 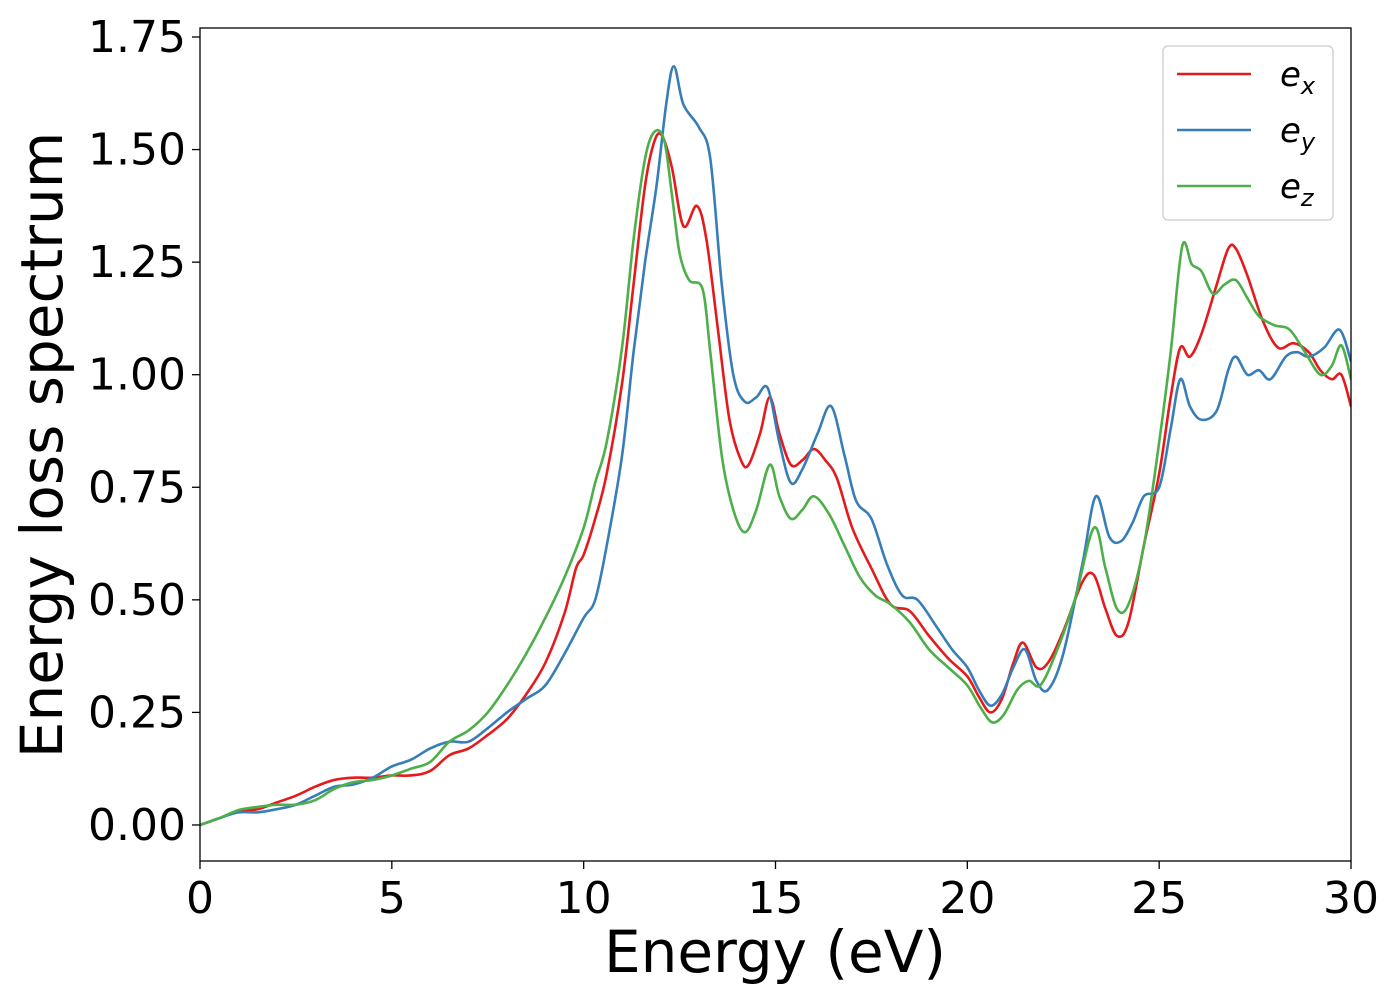 I want to click on x-tick-label: 20, so click(x=967, y=898).